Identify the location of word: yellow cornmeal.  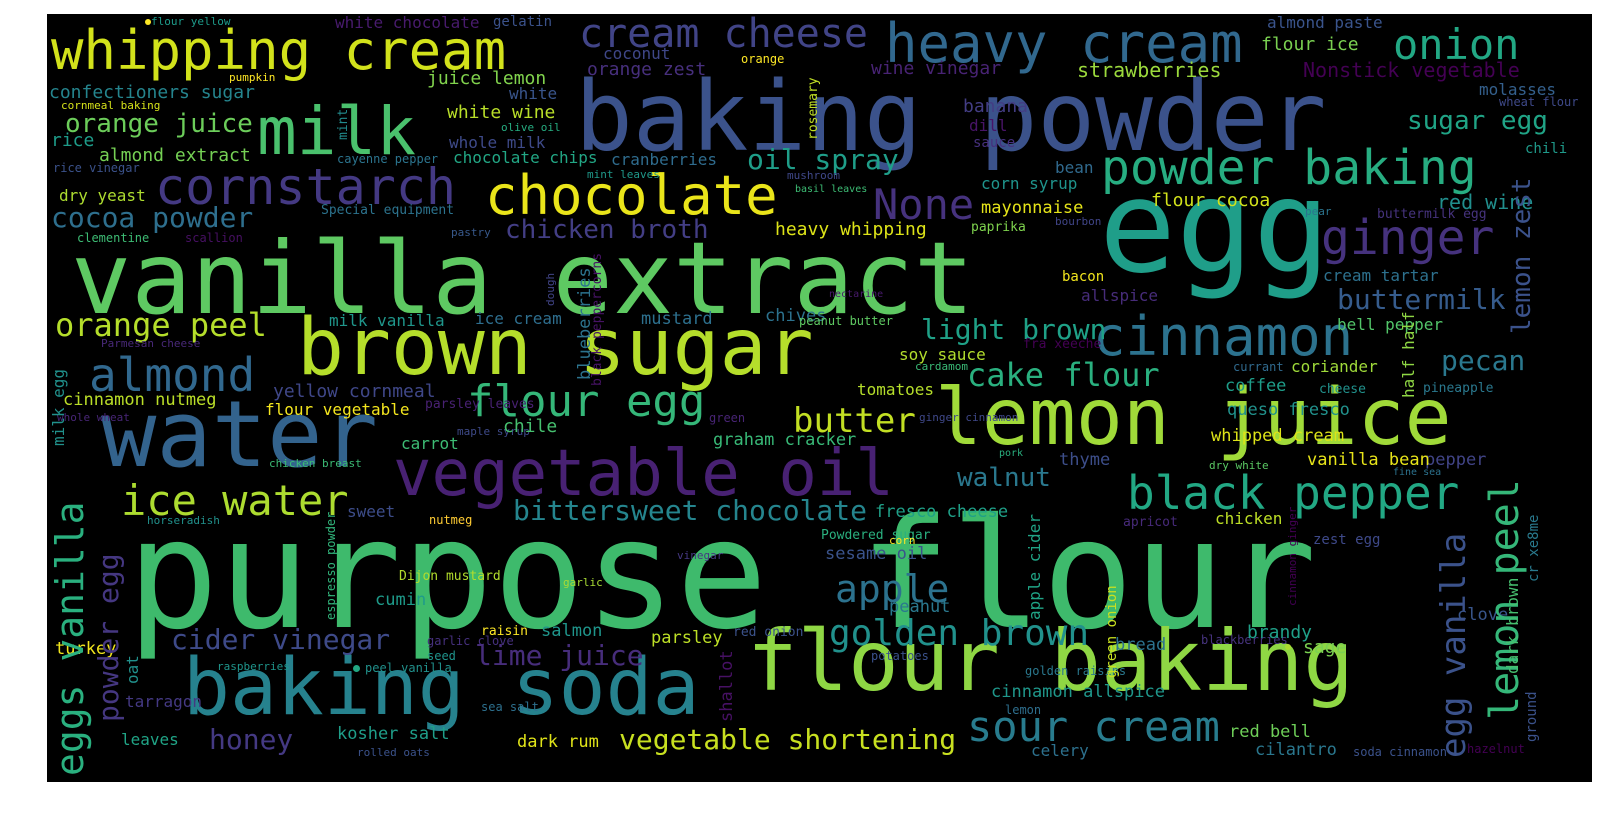
(354, 391).